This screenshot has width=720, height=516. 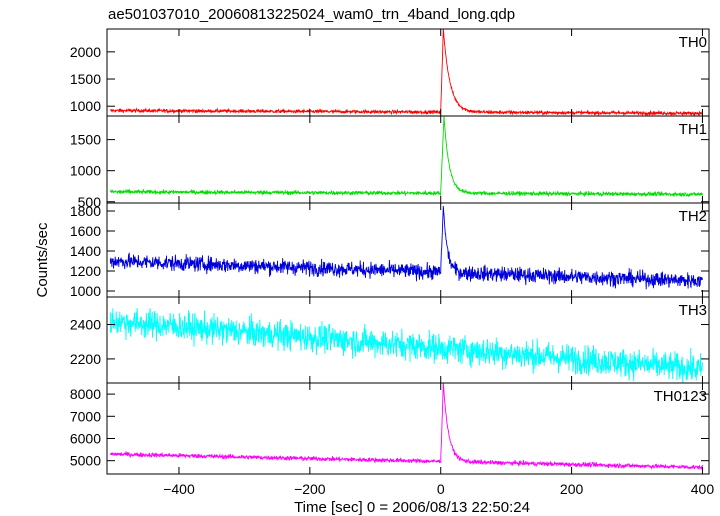 I want to click on y-tick-label: 1800, so click(x=85, y=211).